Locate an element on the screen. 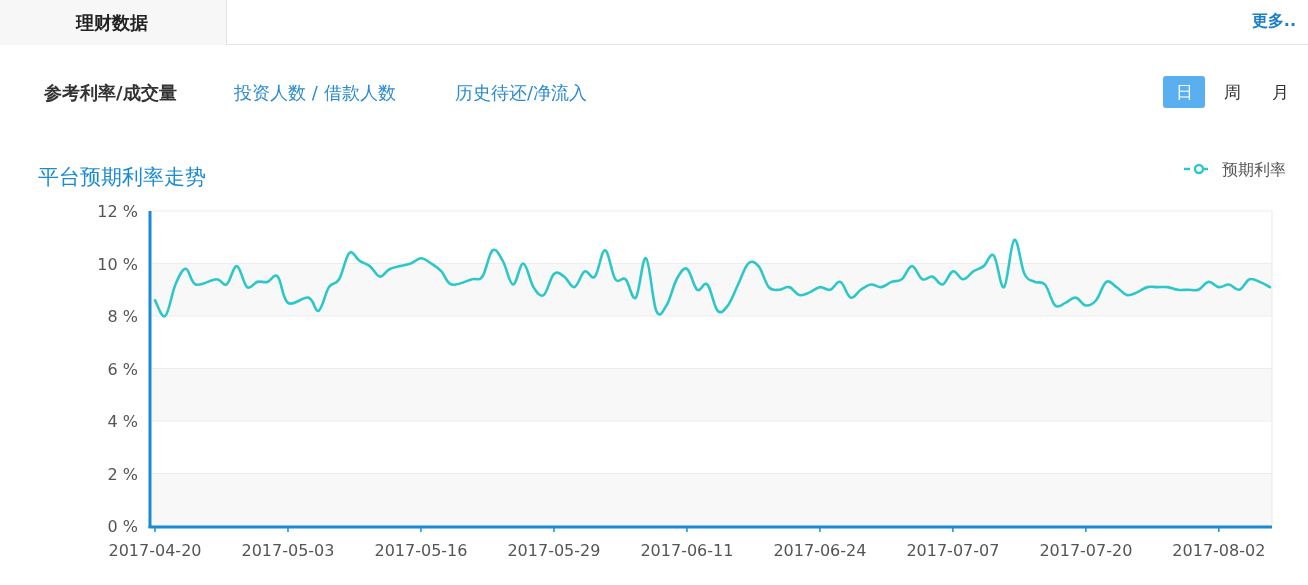 Image resolution: width=1308 pixels, height=585 pixels. x-tick-label: 2017-05-29 is located at coordinates (554, 550).